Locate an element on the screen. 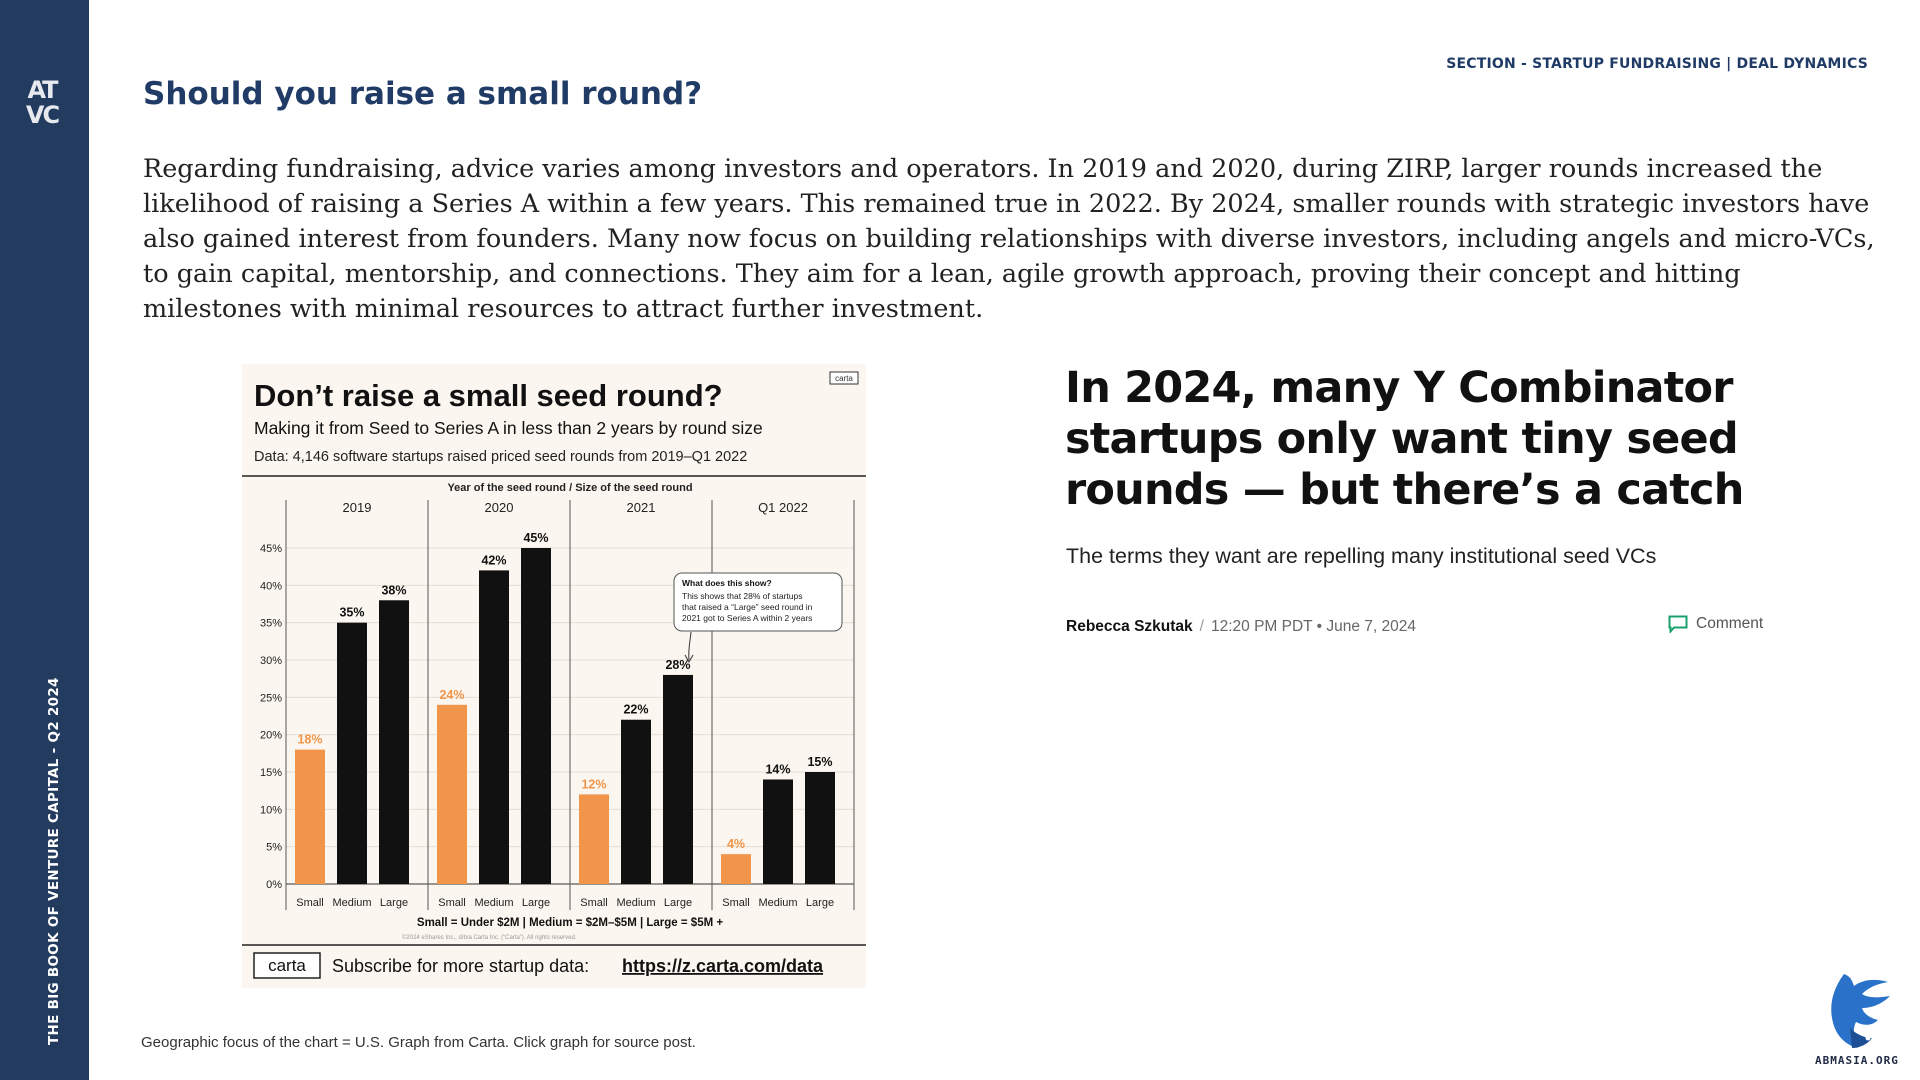  atvc-logo: AT VC is located at coordinates (42, 102).